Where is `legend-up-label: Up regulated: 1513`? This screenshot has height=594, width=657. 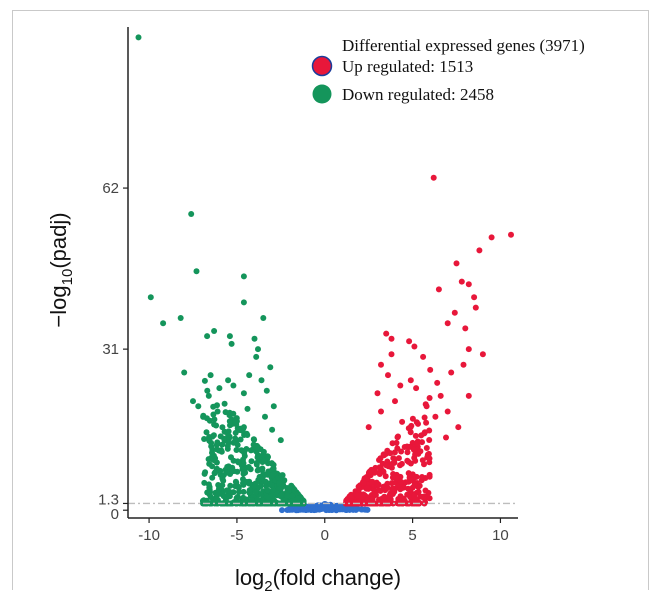
legend-up-label: Up regulated: 1513 is located at coordinates (407, 66).